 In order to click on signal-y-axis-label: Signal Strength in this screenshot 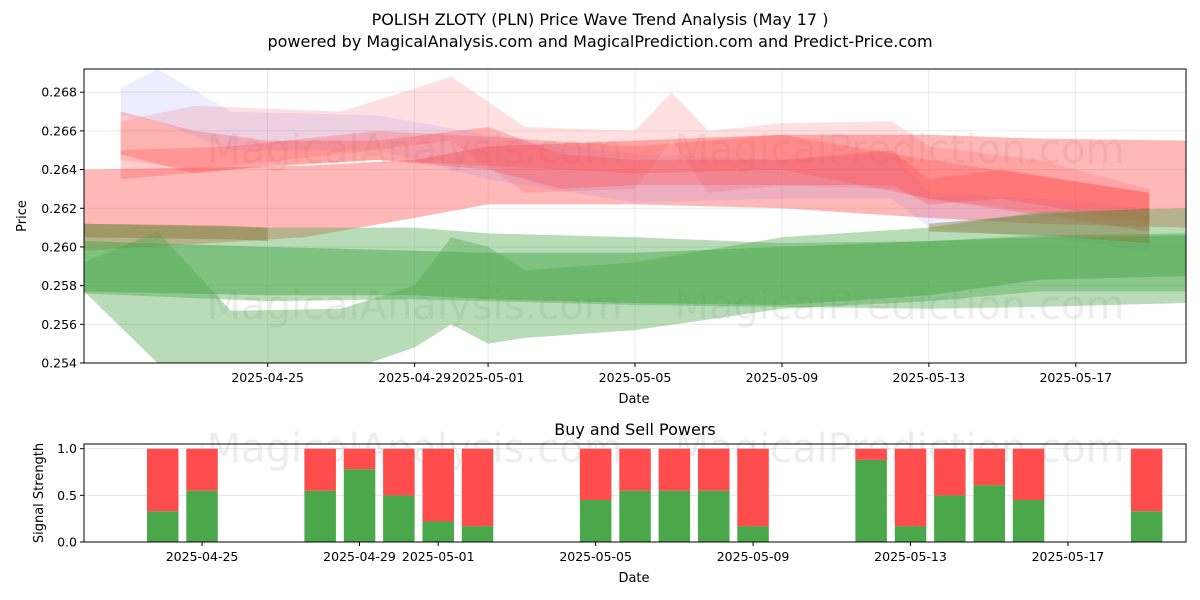, I will do `click(39, 493)`.